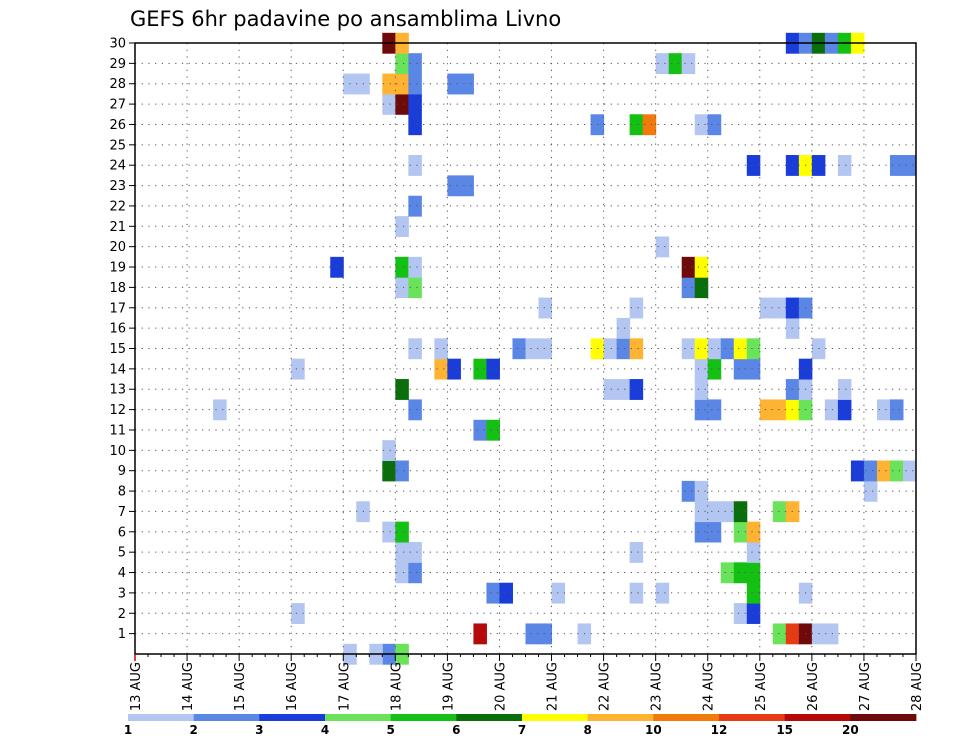 The image size is (960, 746). Describe the element at coordinates (553, 686) in the screenshot. I see `x-tick-label: 21 AUG` at that location.